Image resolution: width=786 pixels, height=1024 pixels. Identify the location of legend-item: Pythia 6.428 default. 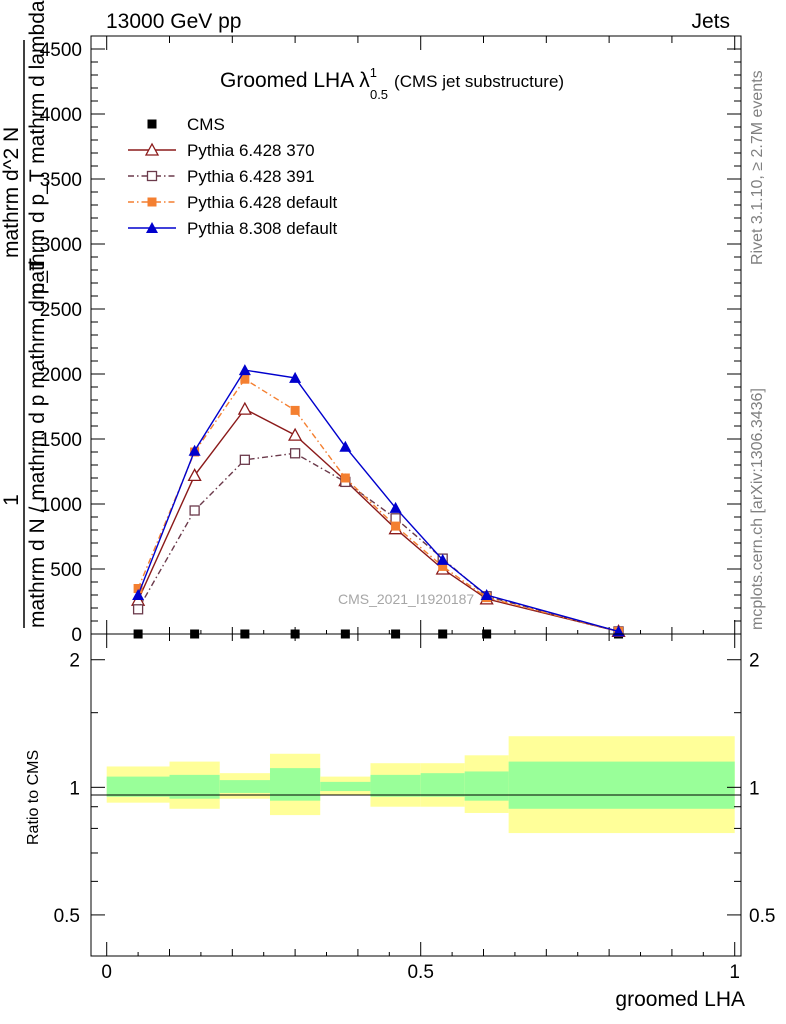
(233, 202).